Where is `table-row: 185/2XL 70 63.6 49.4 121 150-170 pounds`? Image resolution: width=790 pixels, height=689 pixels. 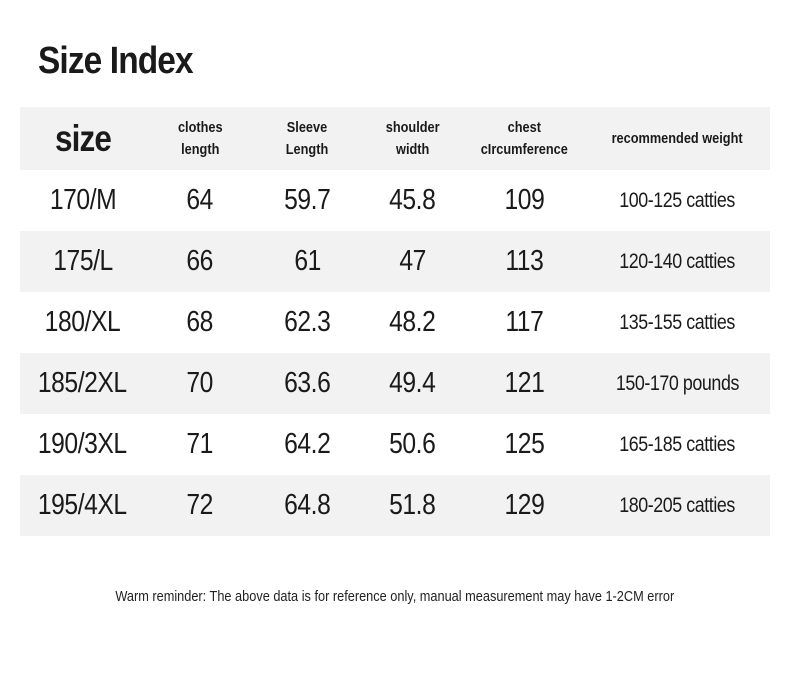 table-row: 185/2XL 70 63.6 49.4 121 150-170 pounds is located at coordinates (395, 383).